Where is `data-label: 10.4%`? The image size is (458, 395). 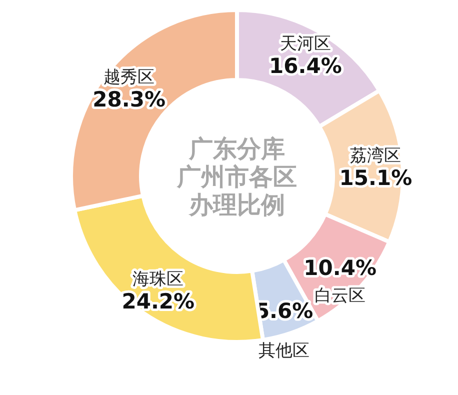
data-label: 10.4% is located at coordinates (340, 268).